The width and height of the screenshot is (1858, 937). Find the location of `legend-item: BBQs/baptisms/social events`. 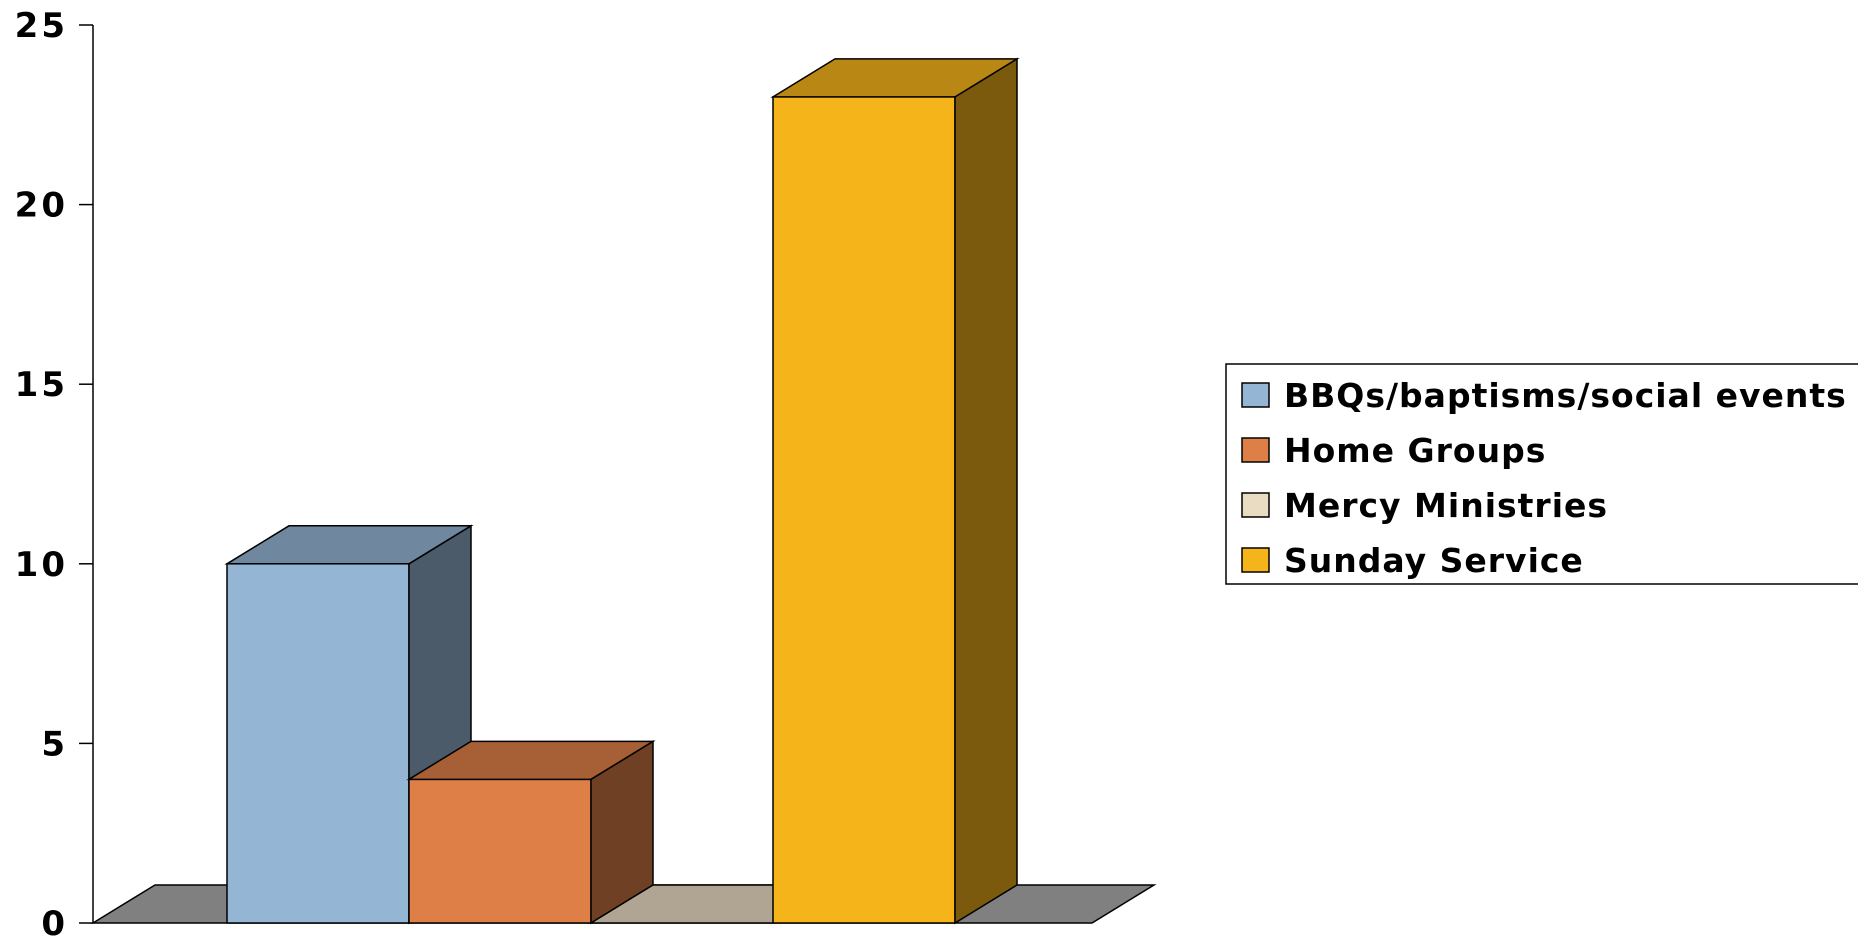

legend-item: BBQs/baptisms/social events is located at coordinates (1544, 395).